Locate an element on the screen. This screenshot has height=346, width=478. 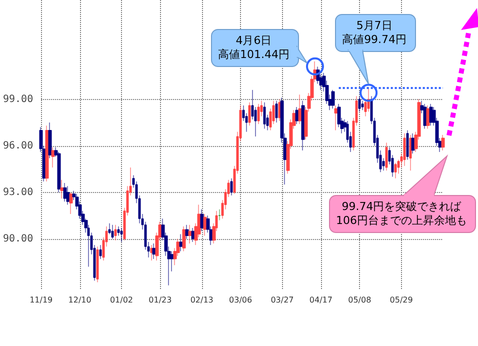
x-tick-label: 12/10 is located at coordinates (80, 300).